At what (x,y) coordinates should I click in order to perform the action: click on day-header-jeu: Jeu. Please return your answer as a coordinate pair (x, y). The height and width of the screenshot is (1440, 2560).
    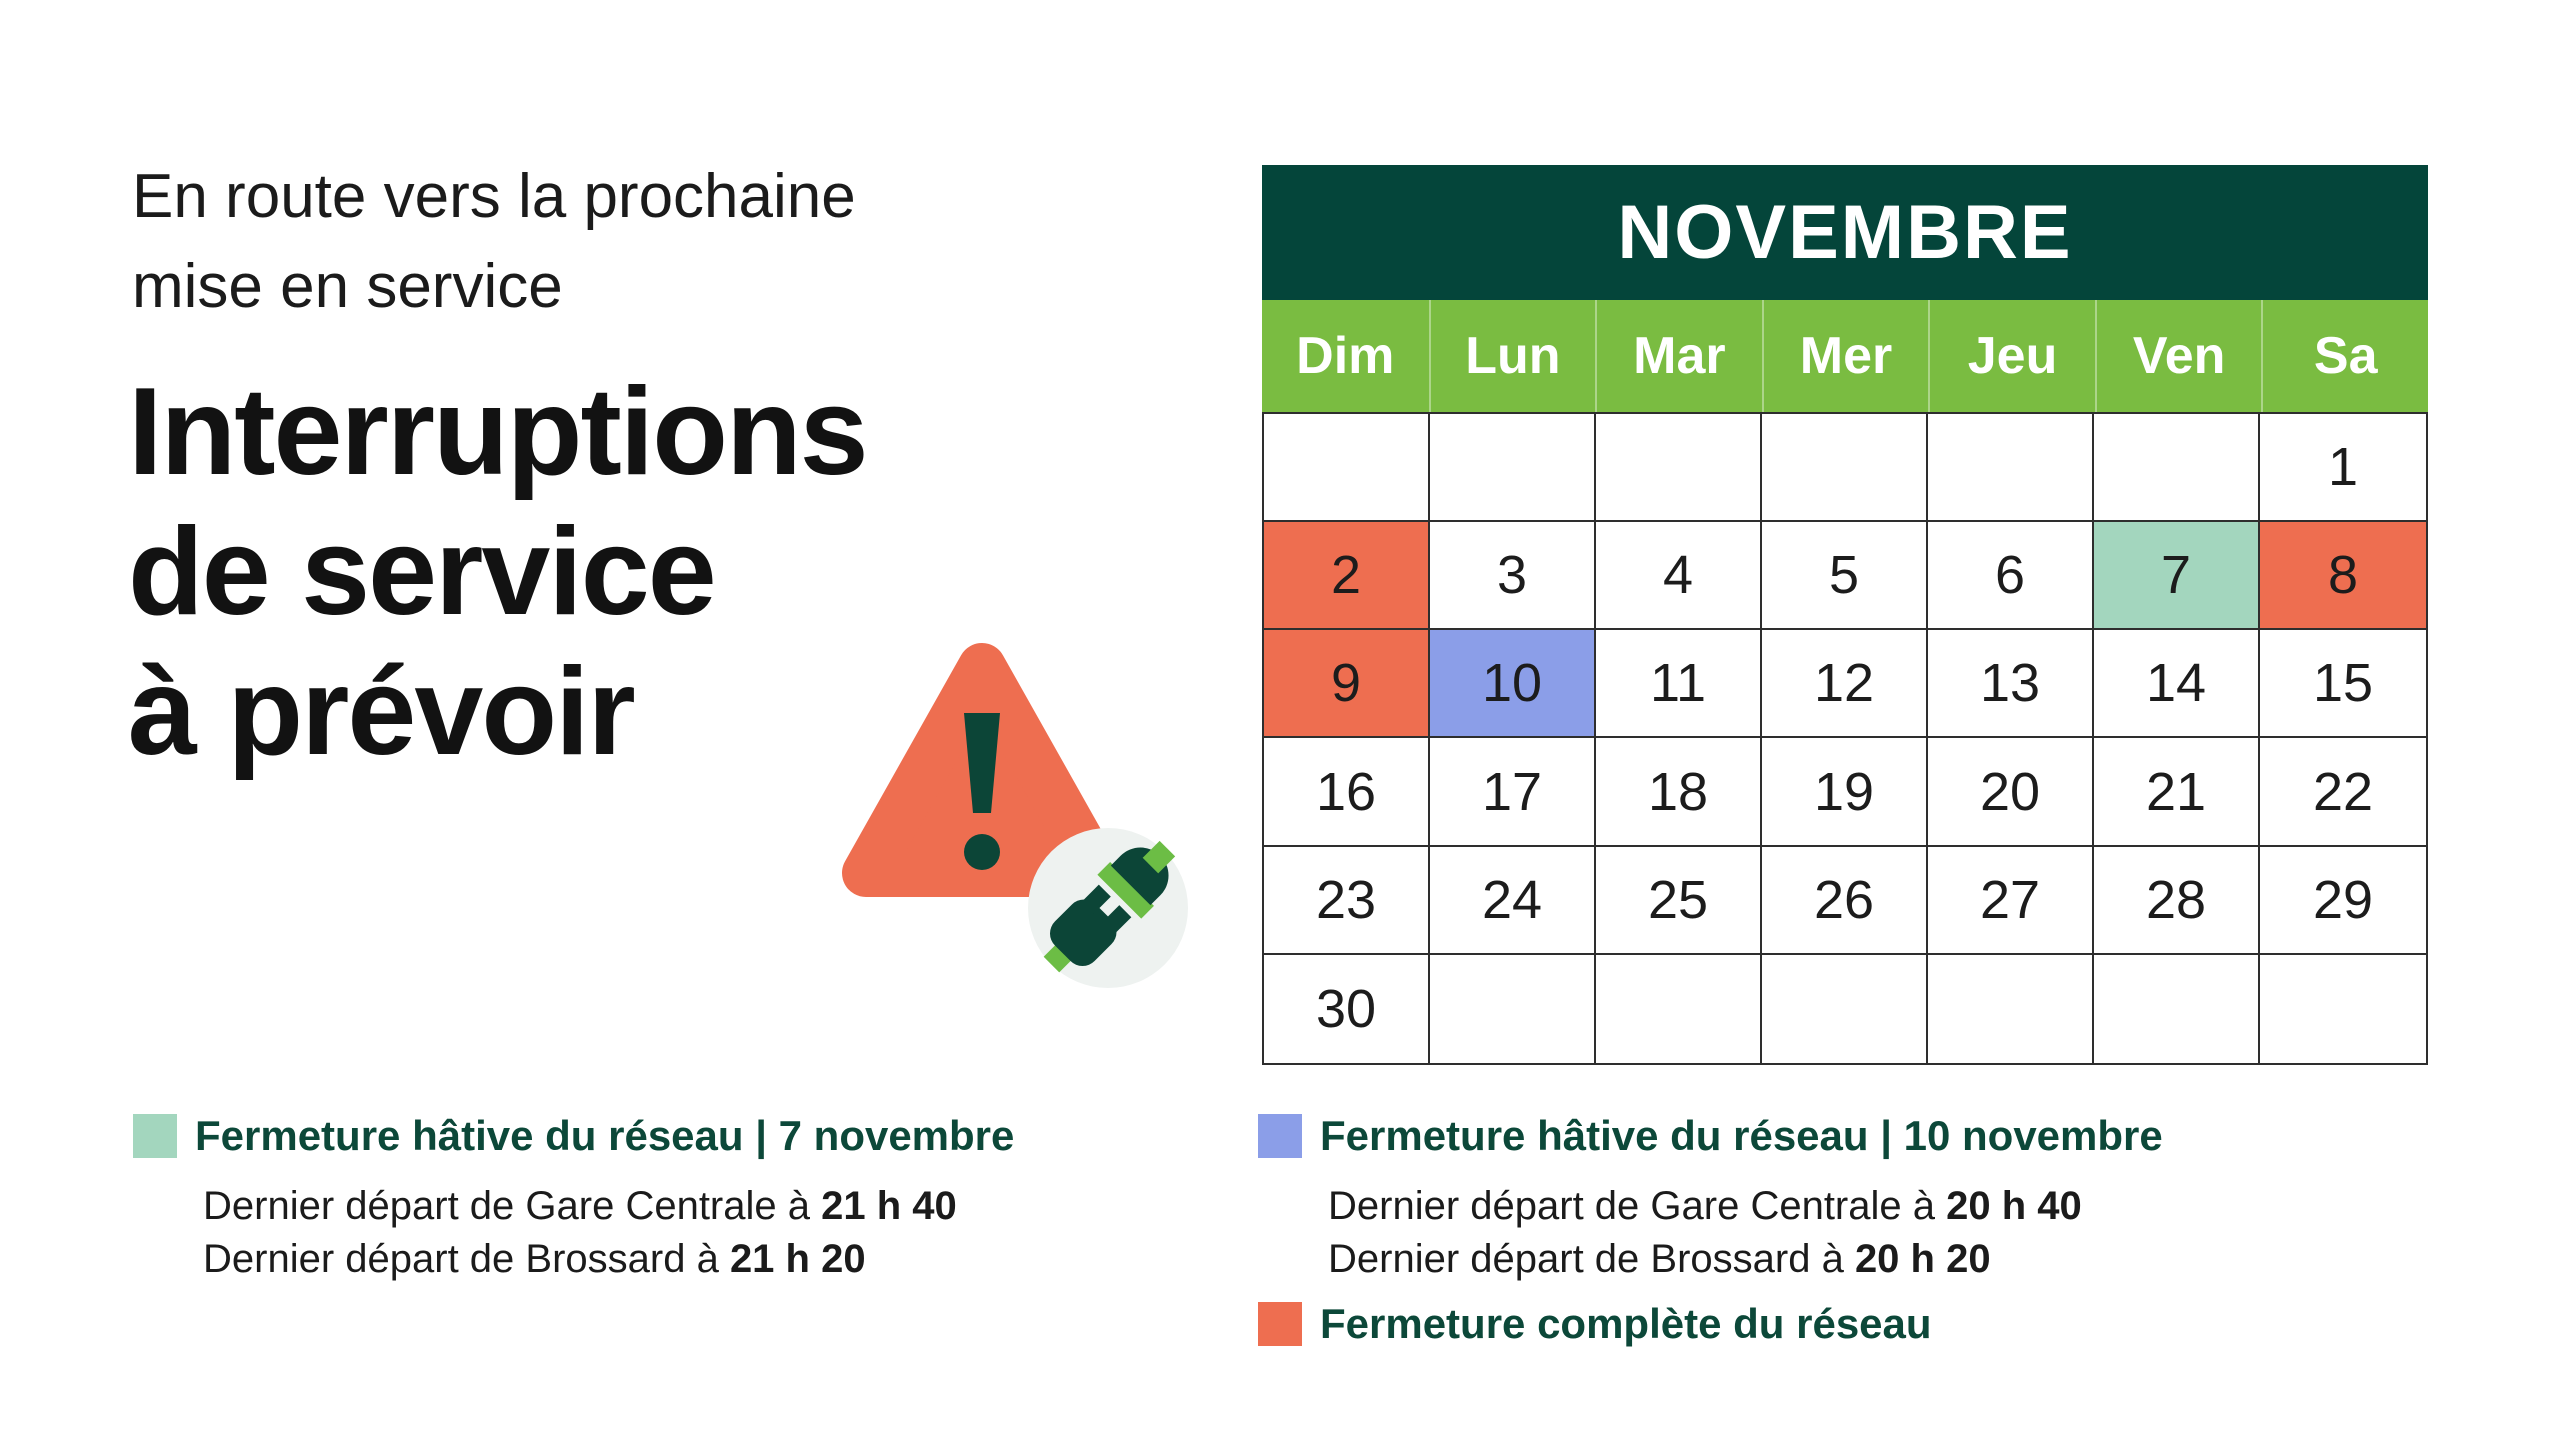
    Looking at the image, I should click on (2011, 356).